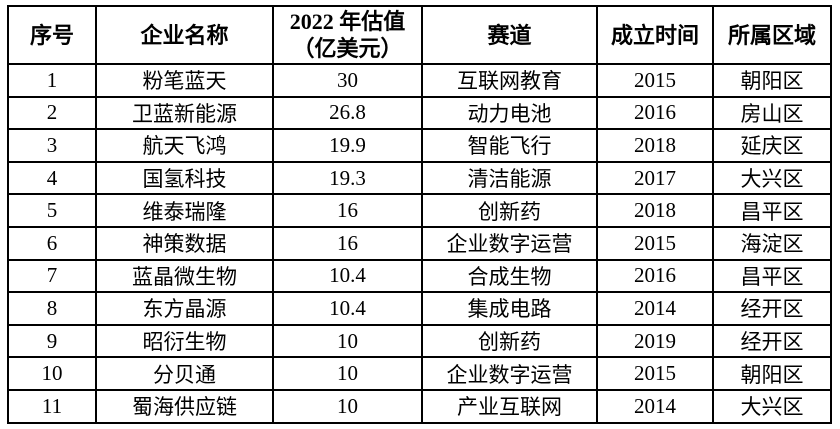 The width and height of the screenshot is (840, 429). I want to click on table-cell: 智能飞行, so click(509, 145).